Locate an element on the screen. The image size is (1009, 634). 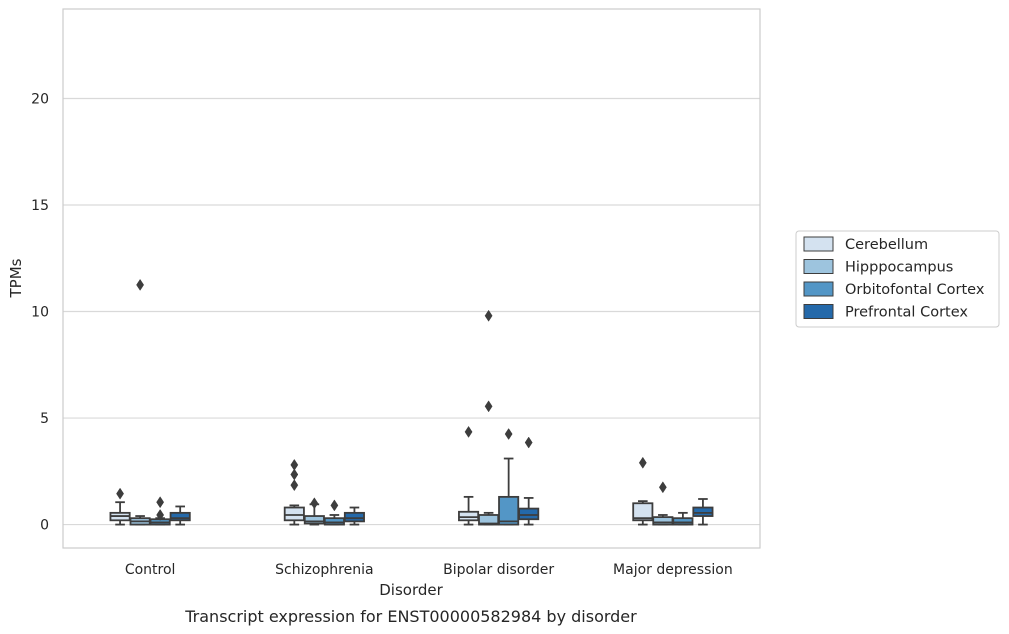
x-tick-label: Control is located at coordinates (150, 570).